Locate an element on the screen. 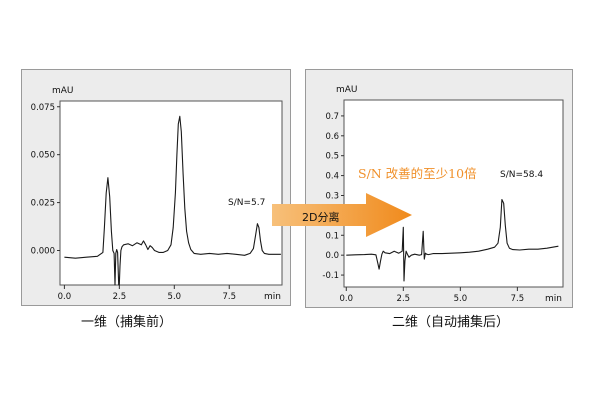  right-y-tick-label: 0.7 is located at coordinates (332, 117).